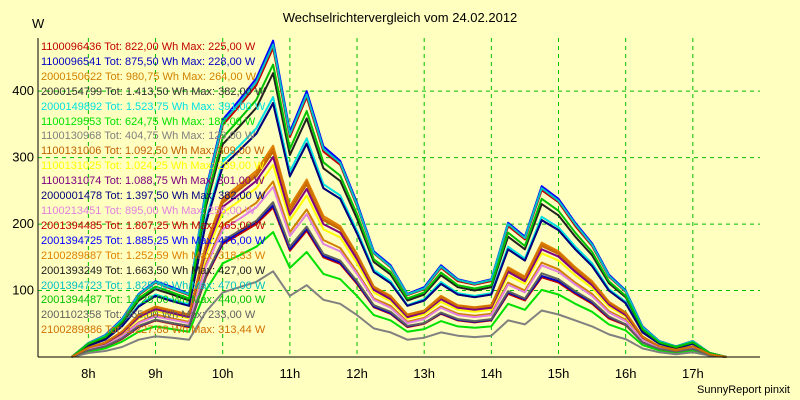  Describe the element at coordinates (223, 373) in the screenshot. I see `x-tick-label-10h: 10h` at that location.